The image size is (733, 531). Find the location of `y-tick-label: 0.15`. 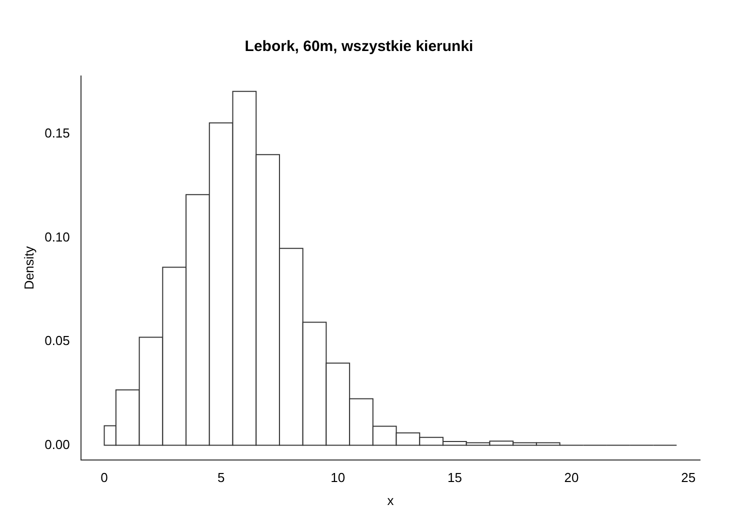

y-tick-label: 0.15 is located at coordinates (57, 133).